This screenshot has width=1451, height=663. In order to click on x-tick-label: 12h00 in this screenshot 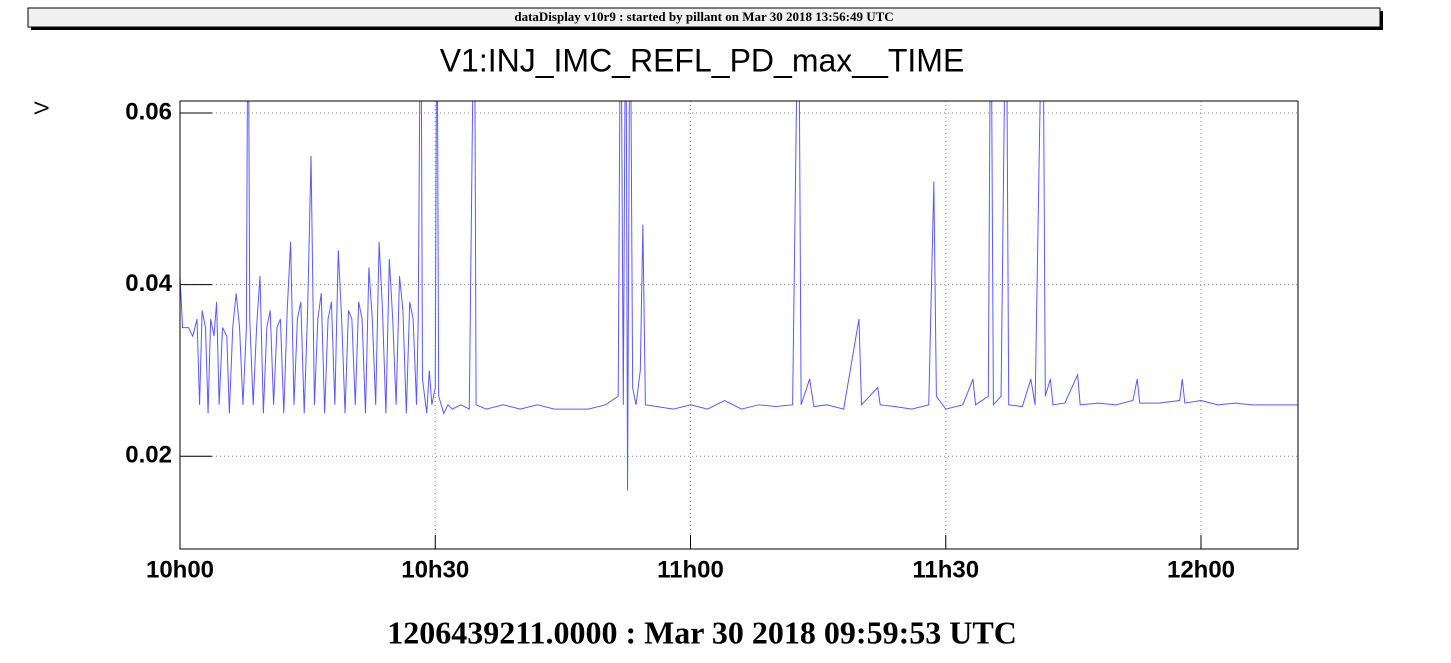, I will do `click(1201, 569)`.